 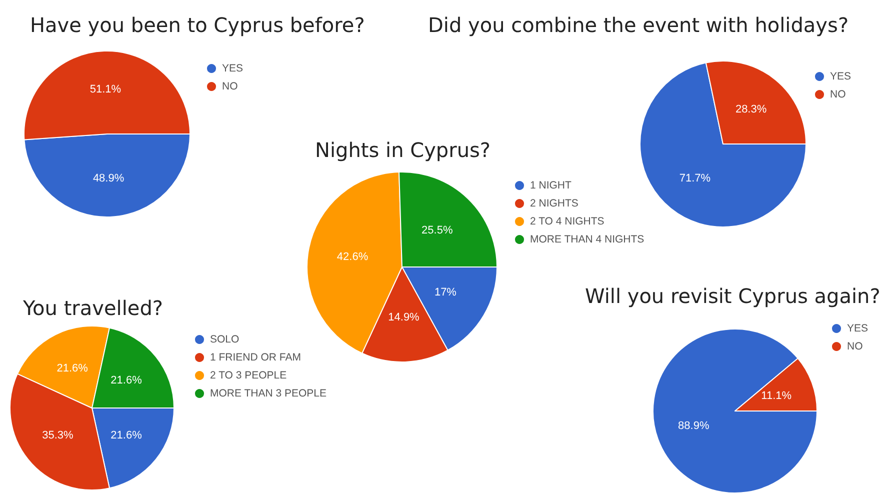 What do you see at coordinates (197, 25) in the screenshot?
I see `chart-title: Have you been to Cyprus before?` at bounding box center [197, 25].